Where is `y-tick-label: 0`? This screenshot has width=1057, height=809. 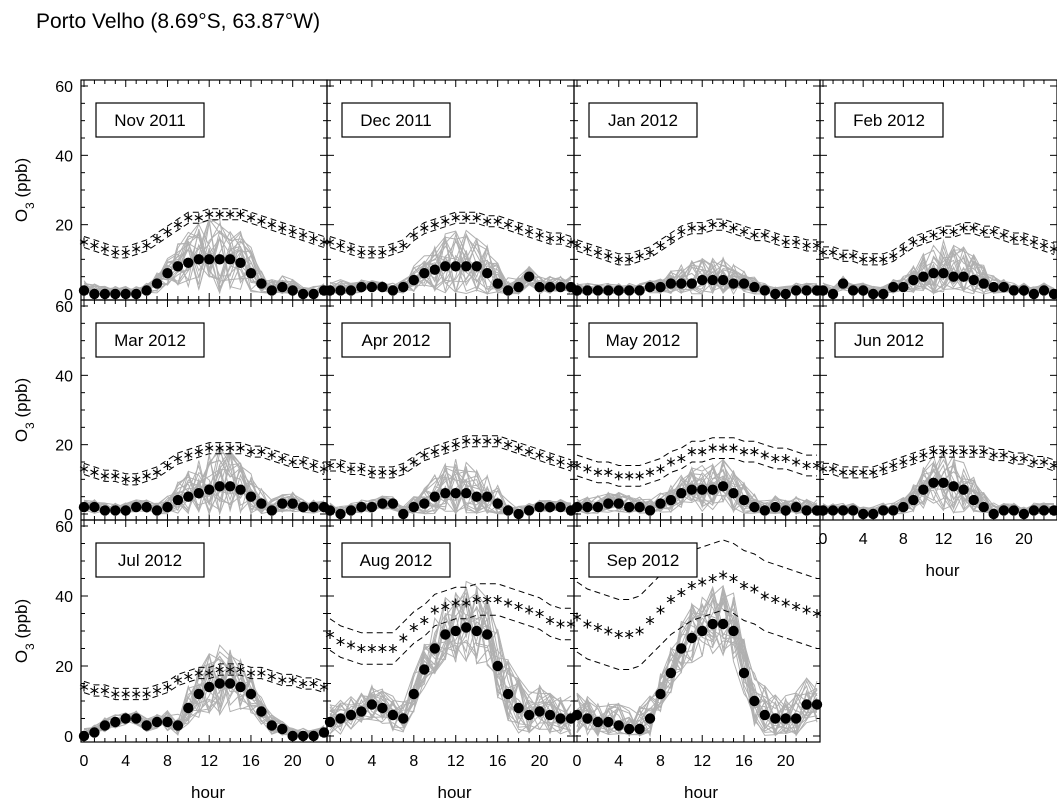
y-tick-label: 0 is located at coordinates (68, 295).